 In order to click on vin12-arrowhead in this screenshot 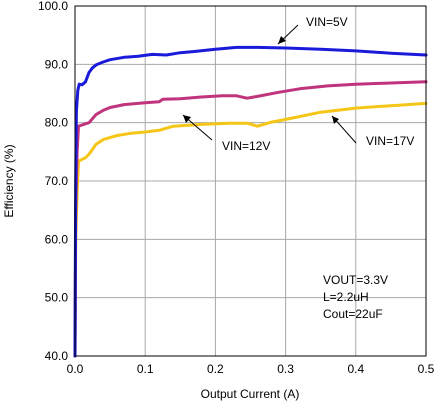, I will do `click(187, 119)`.